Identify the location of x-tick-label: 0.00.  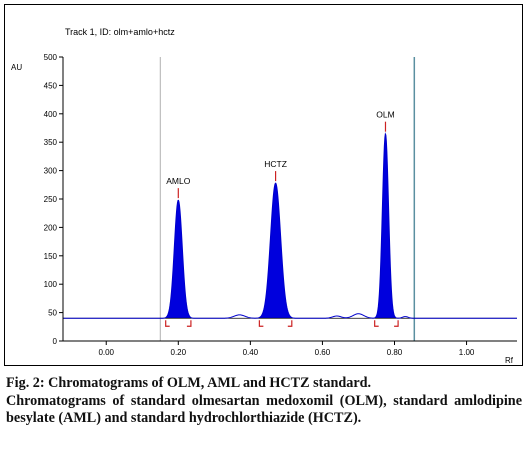
(106, 352).